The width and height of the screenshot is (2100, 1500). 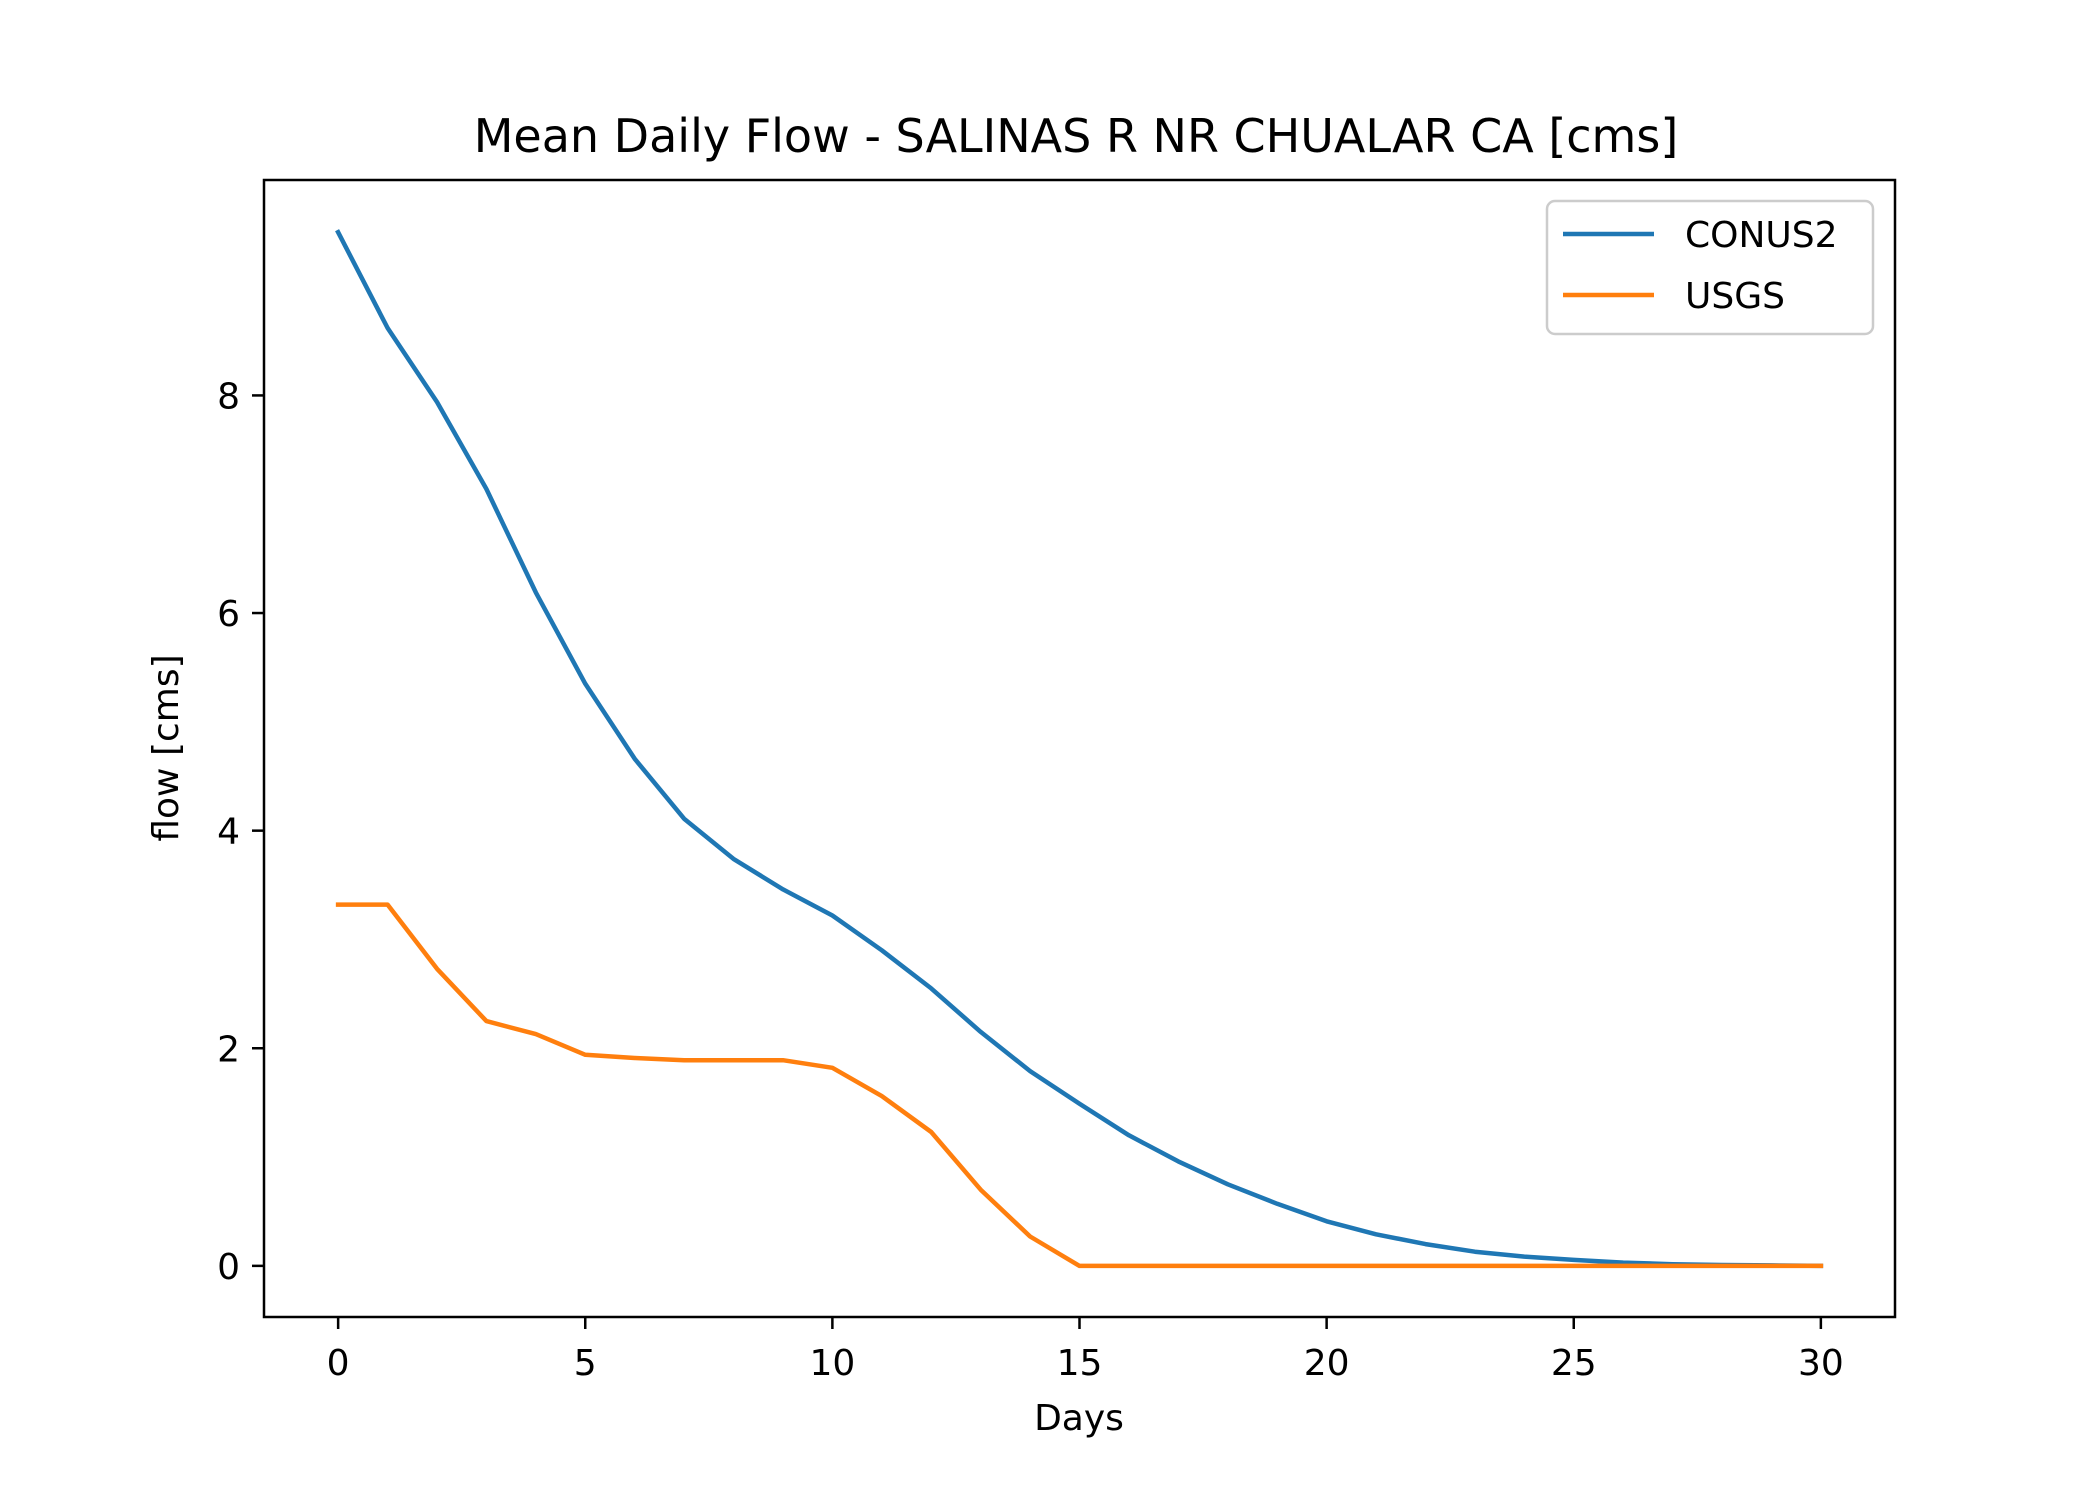 I want to click on y-axis-ticks: 0 2 4 6 8, so click(x=240, y=832).